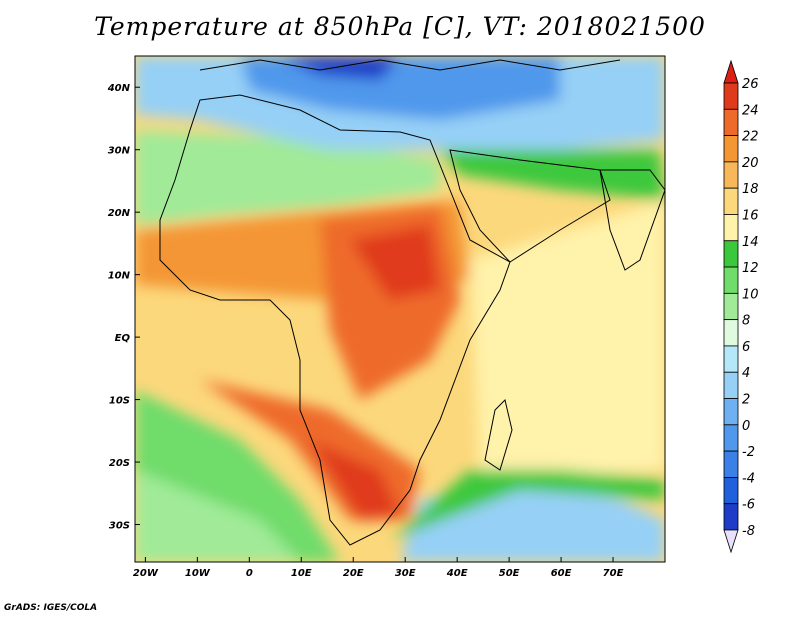  I want to click on lat-tick-label: 30N, so click(119, 151).